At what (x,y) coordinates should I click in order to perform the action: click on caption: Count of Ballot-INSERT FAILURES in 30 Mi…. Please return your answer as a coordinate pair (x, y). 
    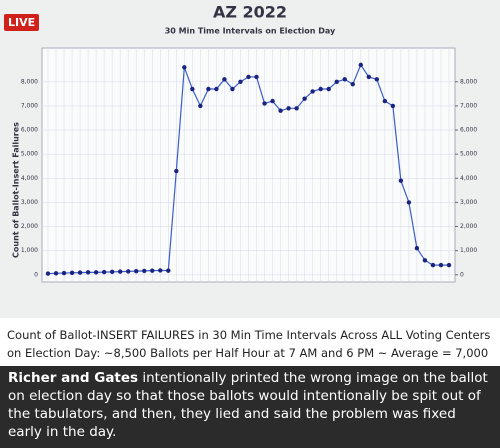
    Looking at the image, I should click on (250, 348).